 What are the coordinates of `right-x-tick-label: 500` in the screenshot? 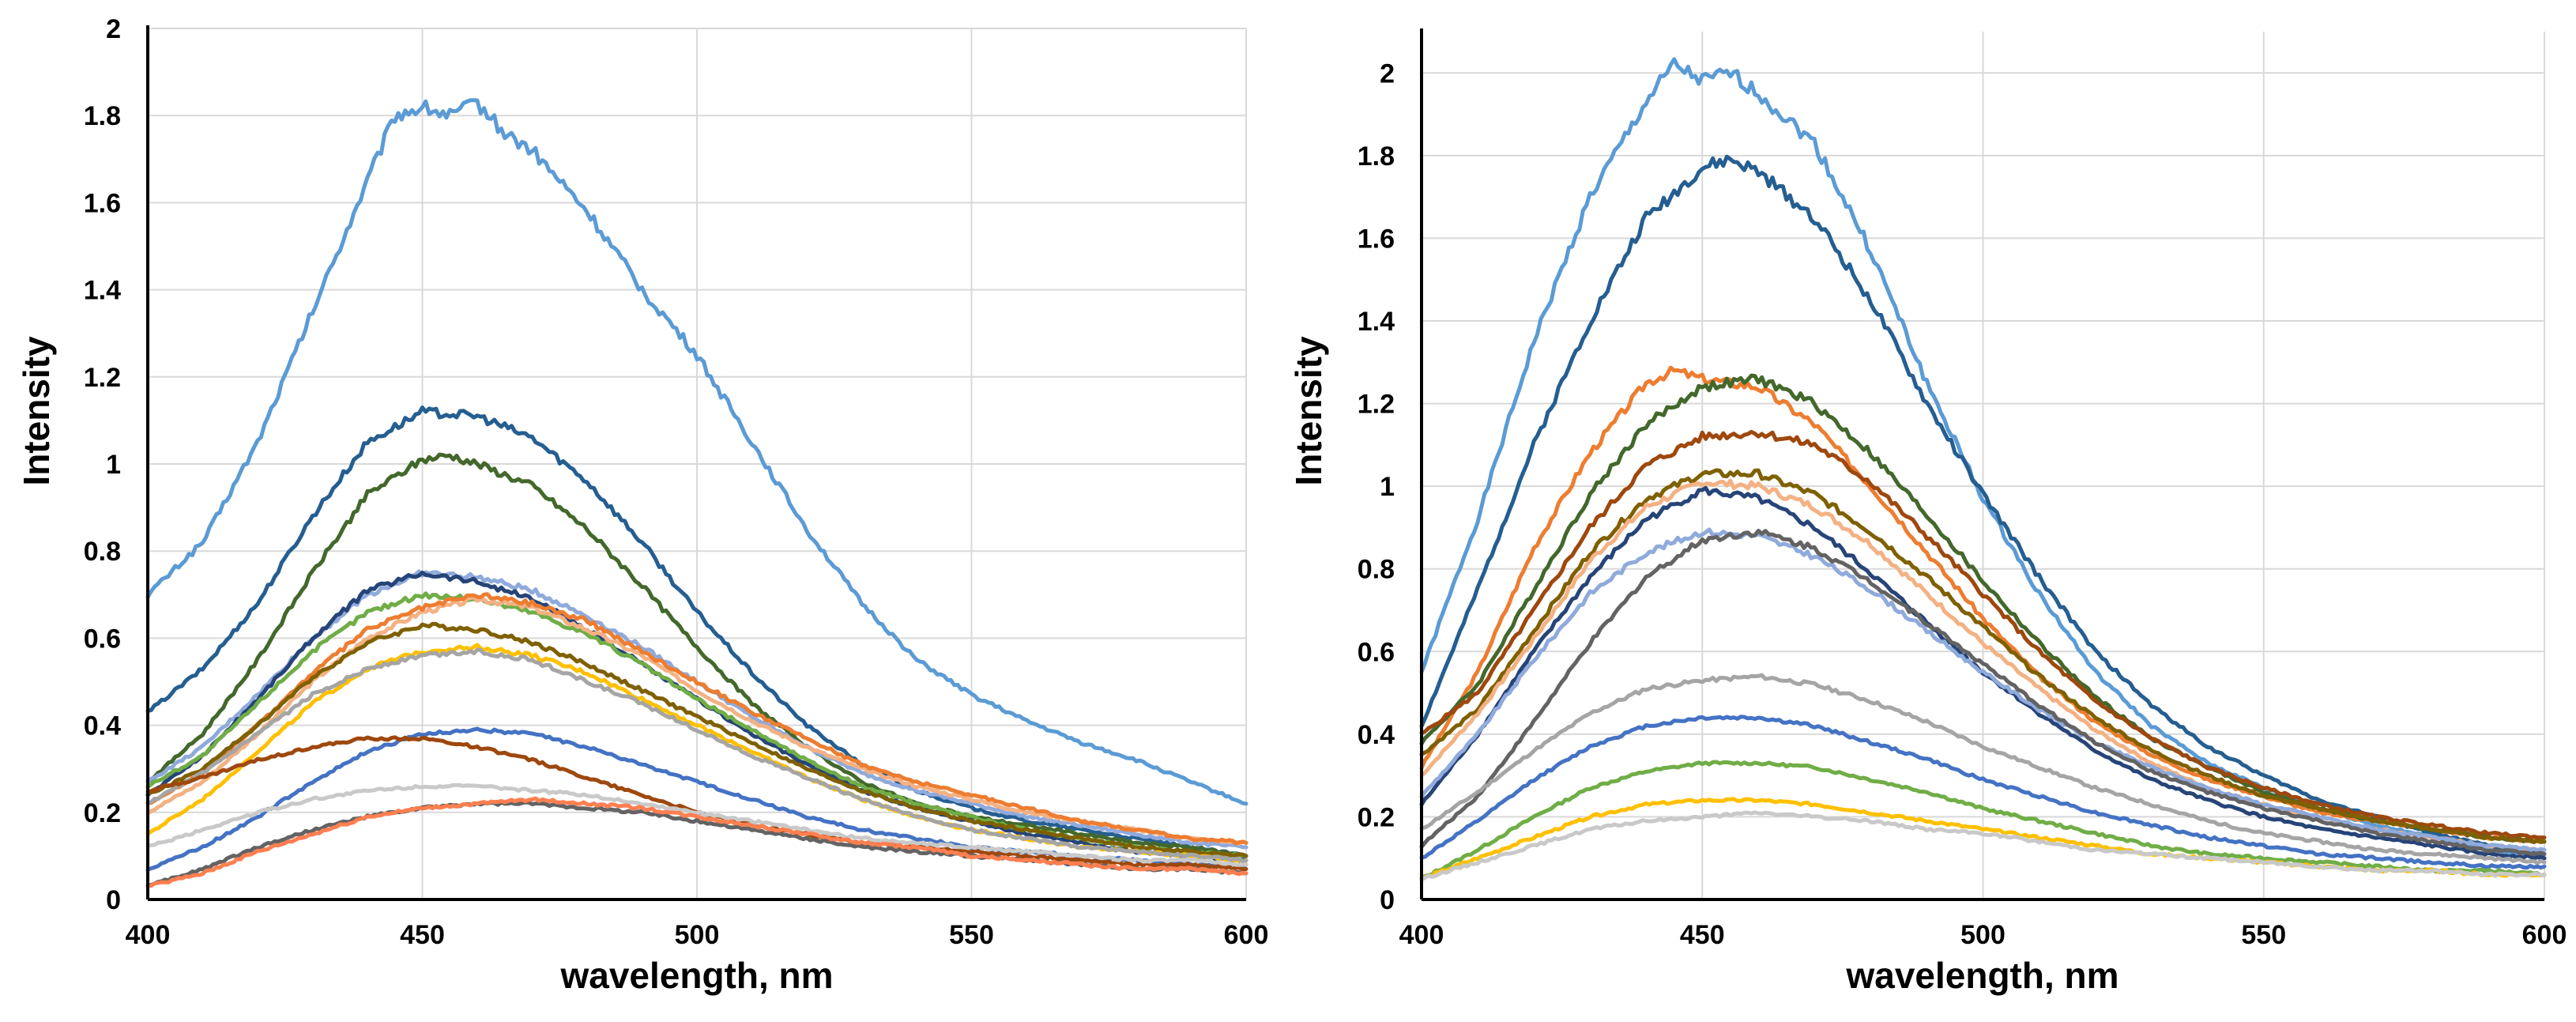 It's located at (1982, 935).